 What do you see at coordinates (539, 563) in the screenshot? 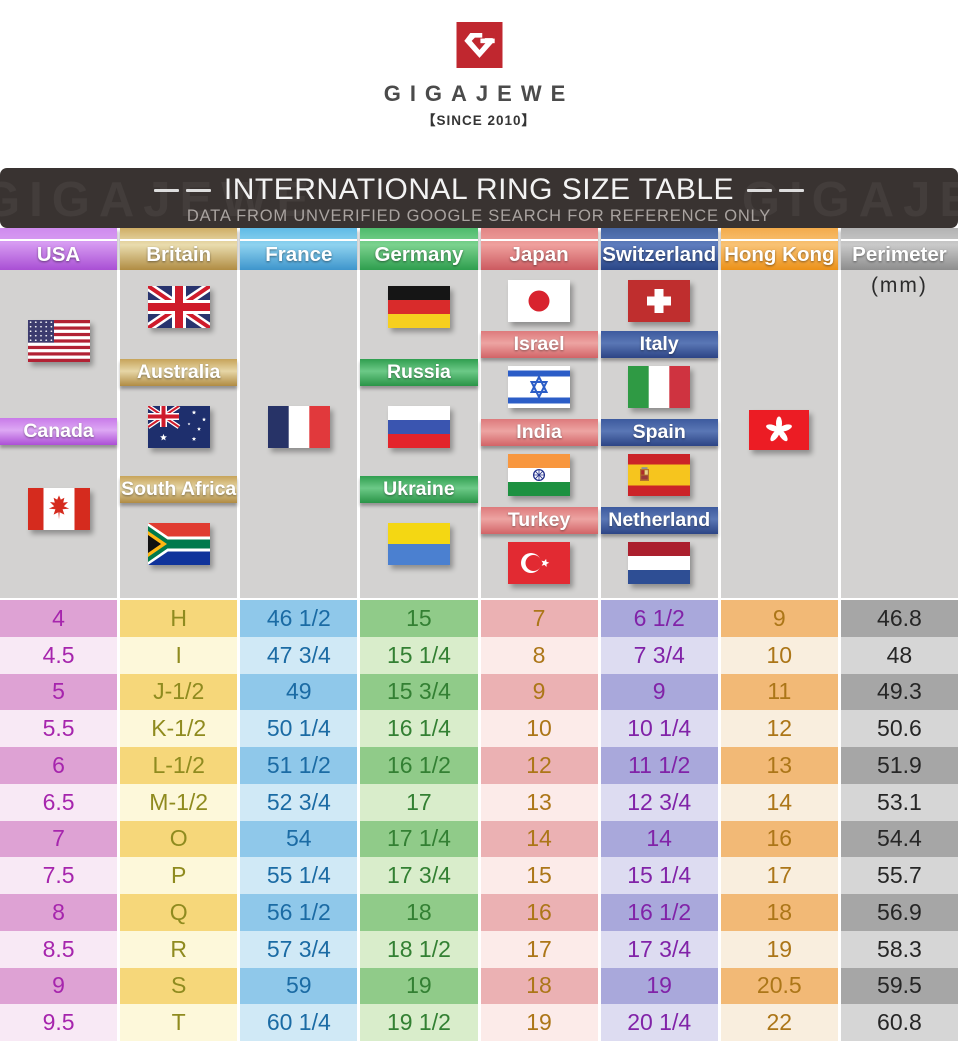
I see `turkey-flag` at bounding box center [539, 563].